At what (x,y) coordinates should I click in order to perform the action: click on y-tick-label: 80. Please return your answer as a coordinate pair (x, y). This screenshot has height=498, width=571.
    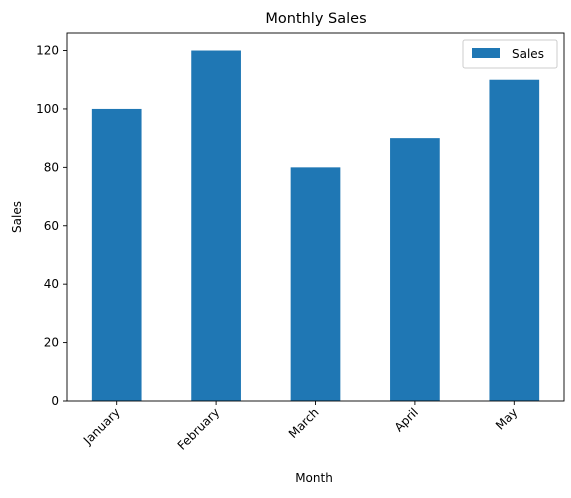
    Looking at the image, I should click on (51, 167).